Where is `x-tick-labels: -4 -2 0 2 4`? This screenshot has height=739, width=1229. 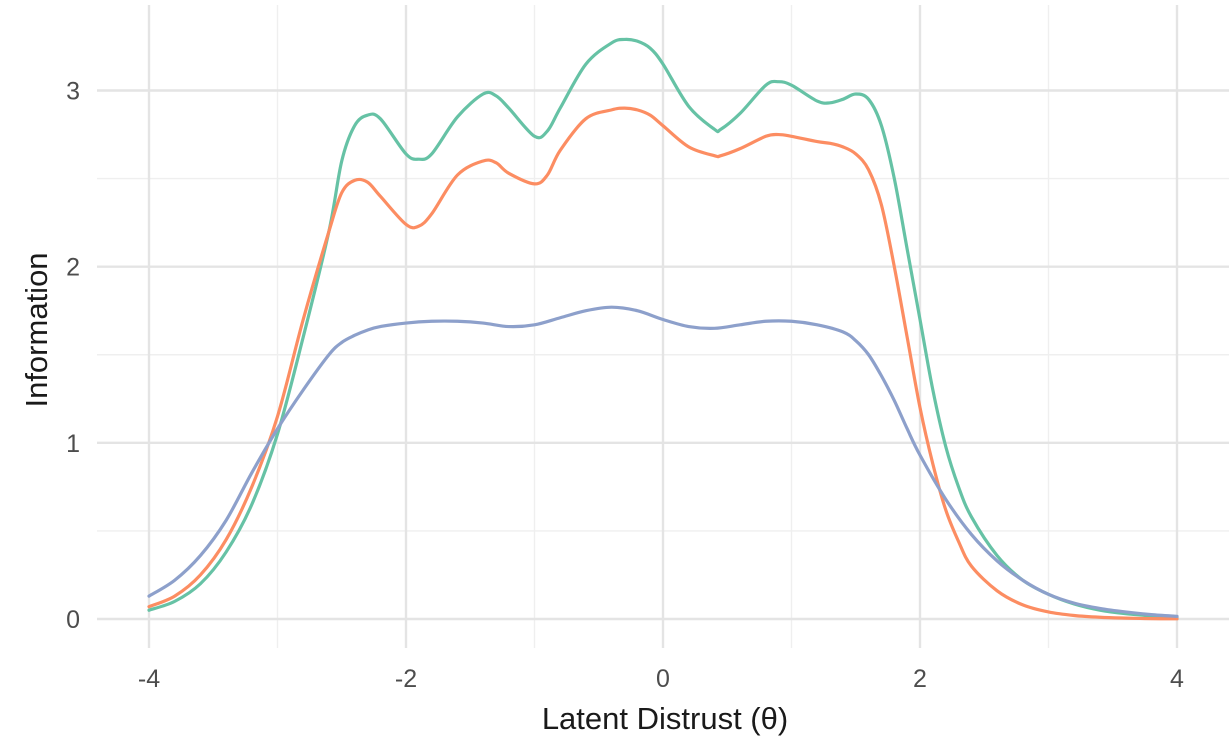 x-tick-labels: -4 -2 0 2 4 is located at coordinates (661, 679).